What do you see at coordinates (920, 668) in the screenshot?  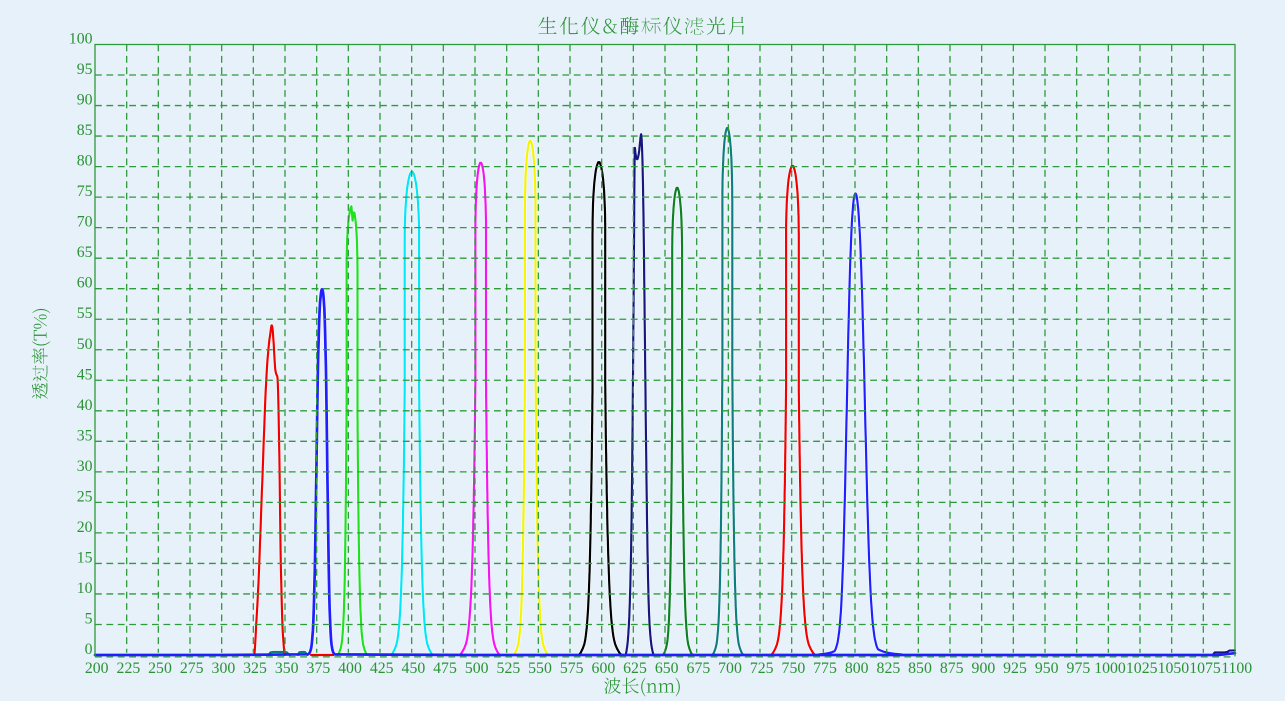 I see `svg-text: 850` at bounding box center [920, 668].